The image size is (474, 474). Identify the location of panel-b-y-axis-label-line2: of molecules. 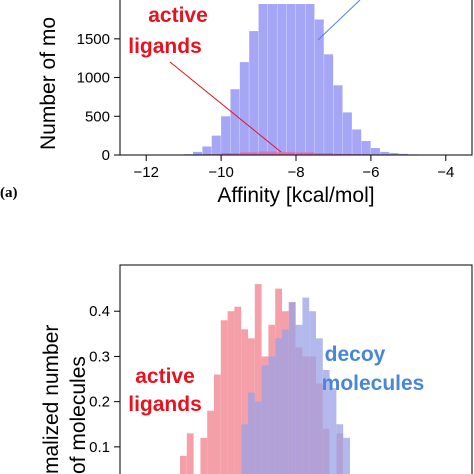
(78, 415).